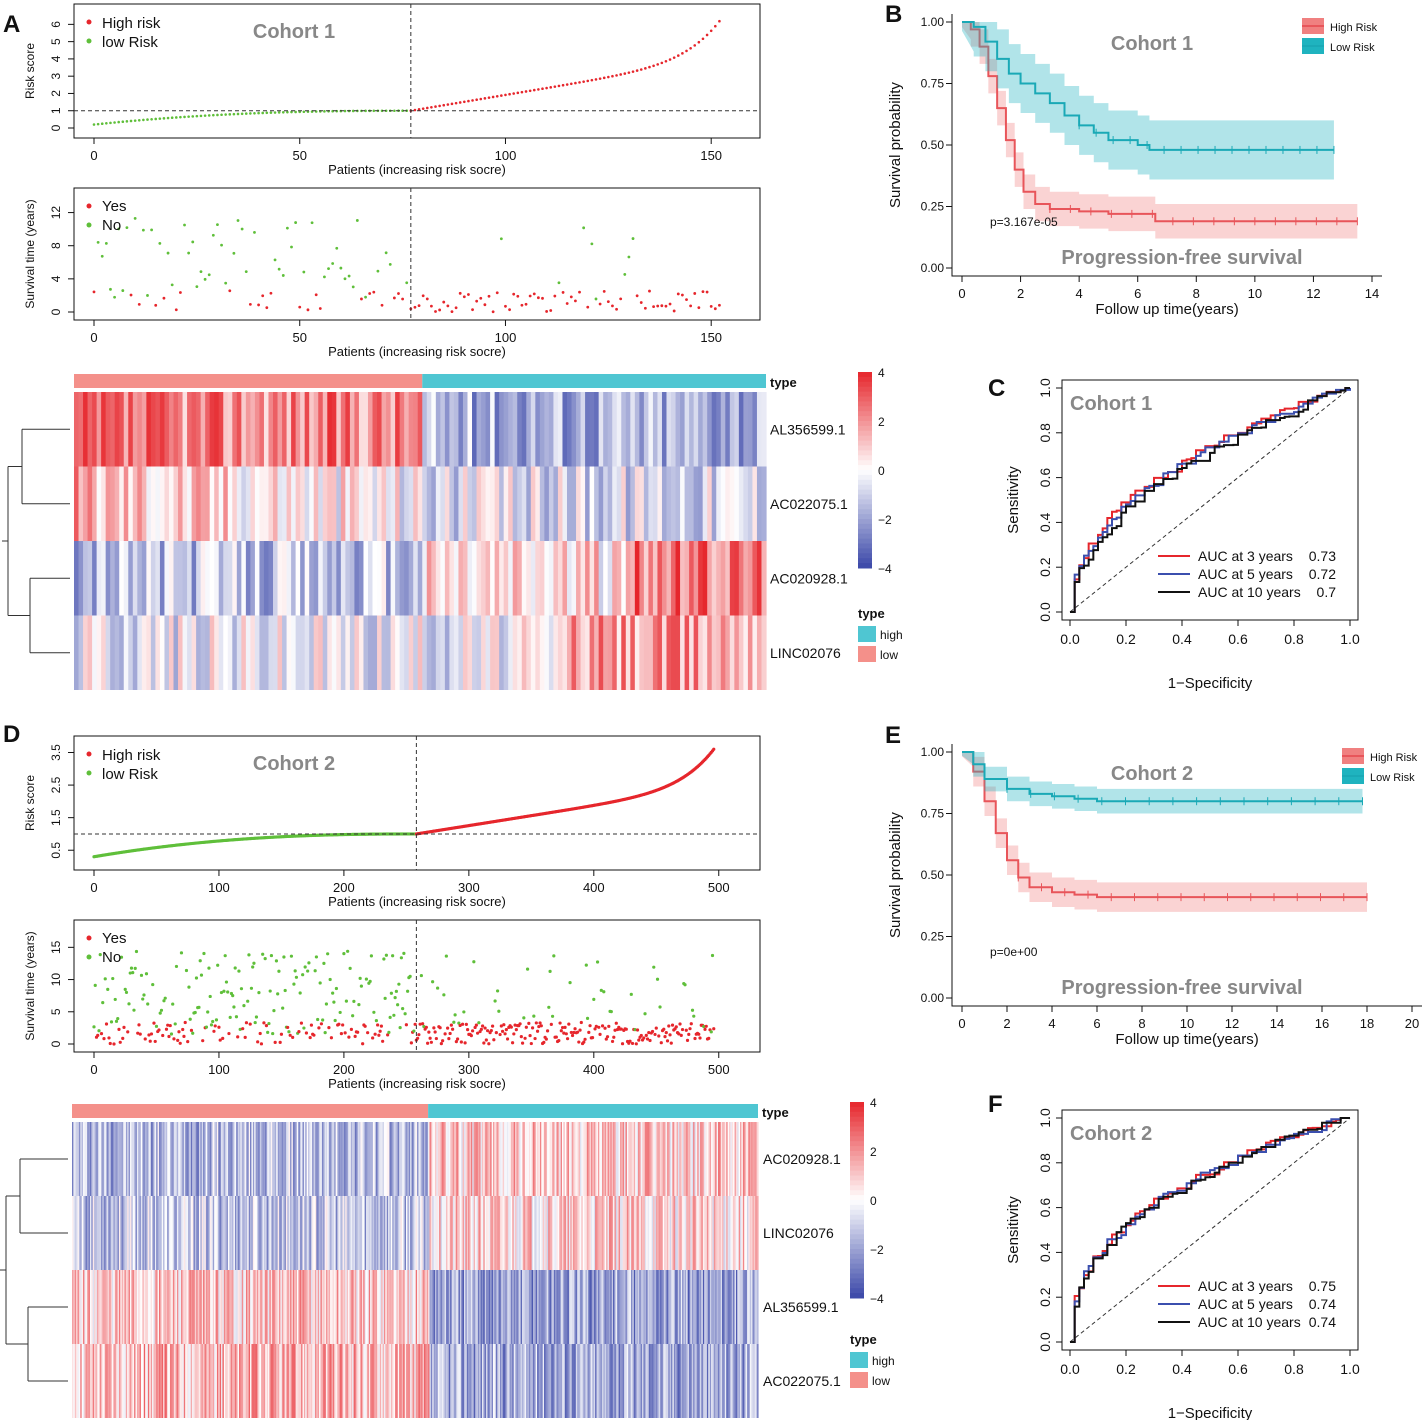 The width and height of the screenshot is (1422, 1420). I want to click on E-km-xtick-label: 4, so click(1051, 1023).